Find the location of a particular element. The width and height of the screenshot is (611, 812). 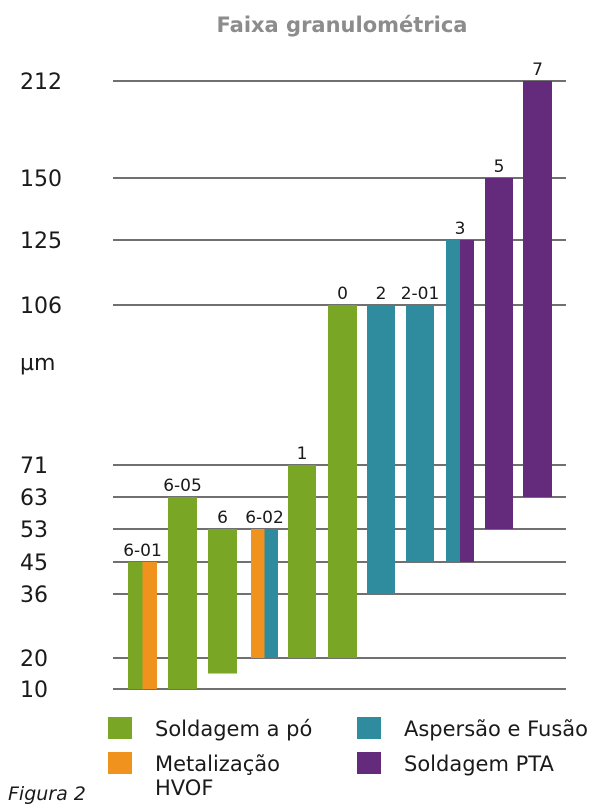

bar-label-1: 1 is located at coordinates (302, 454).